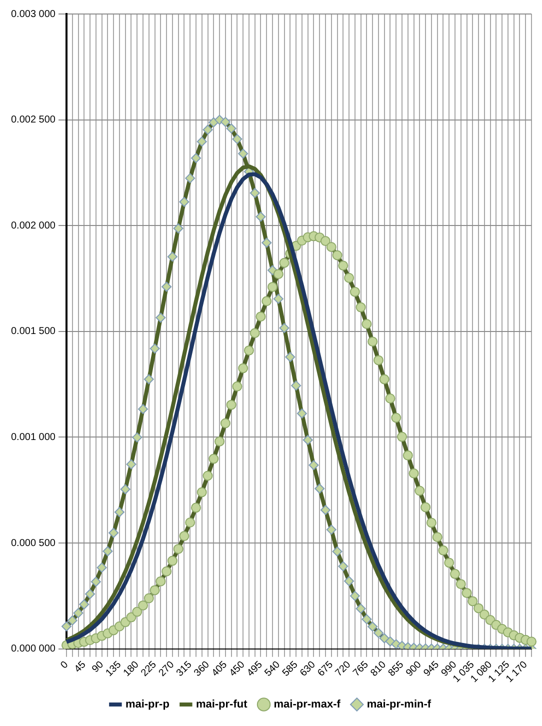 The image size is (542, 726). I want to click on x-tick-label: 720, so click(344, 669).